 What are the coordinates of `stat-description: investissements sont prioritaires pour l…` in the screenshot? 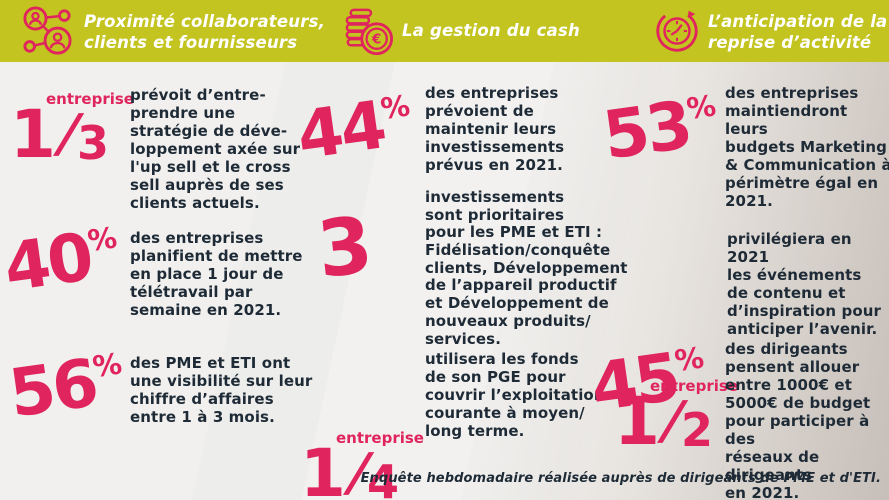 It's located at (526, 268).